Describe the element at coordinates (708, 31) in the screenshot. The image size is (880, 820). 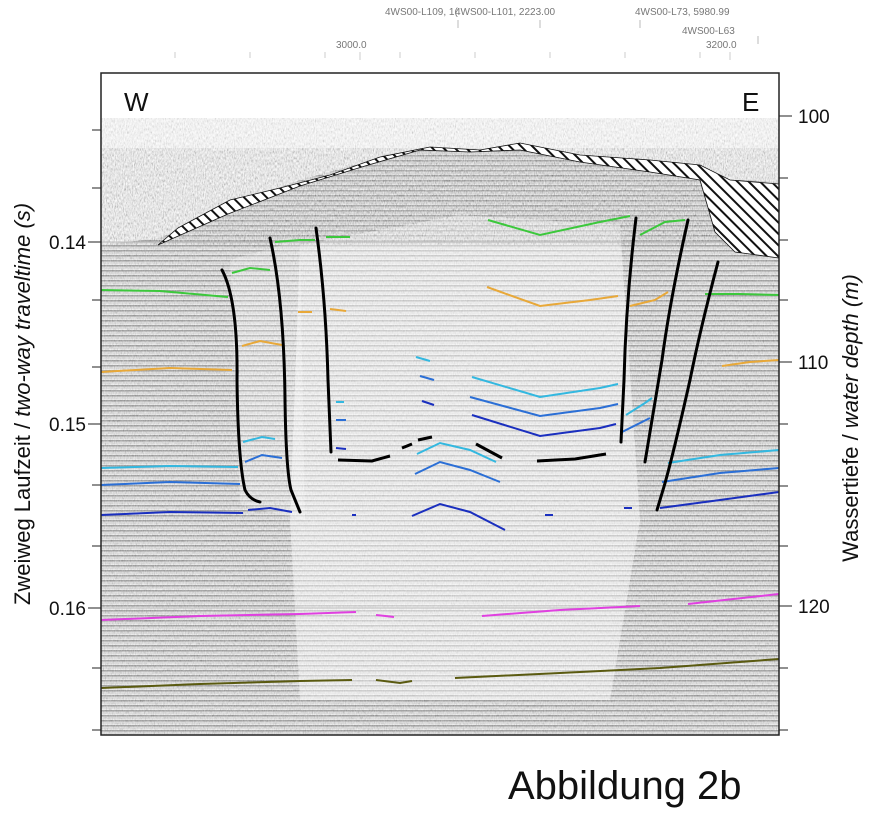
I see `trace-label-4: 4WS00-L63` at that location.